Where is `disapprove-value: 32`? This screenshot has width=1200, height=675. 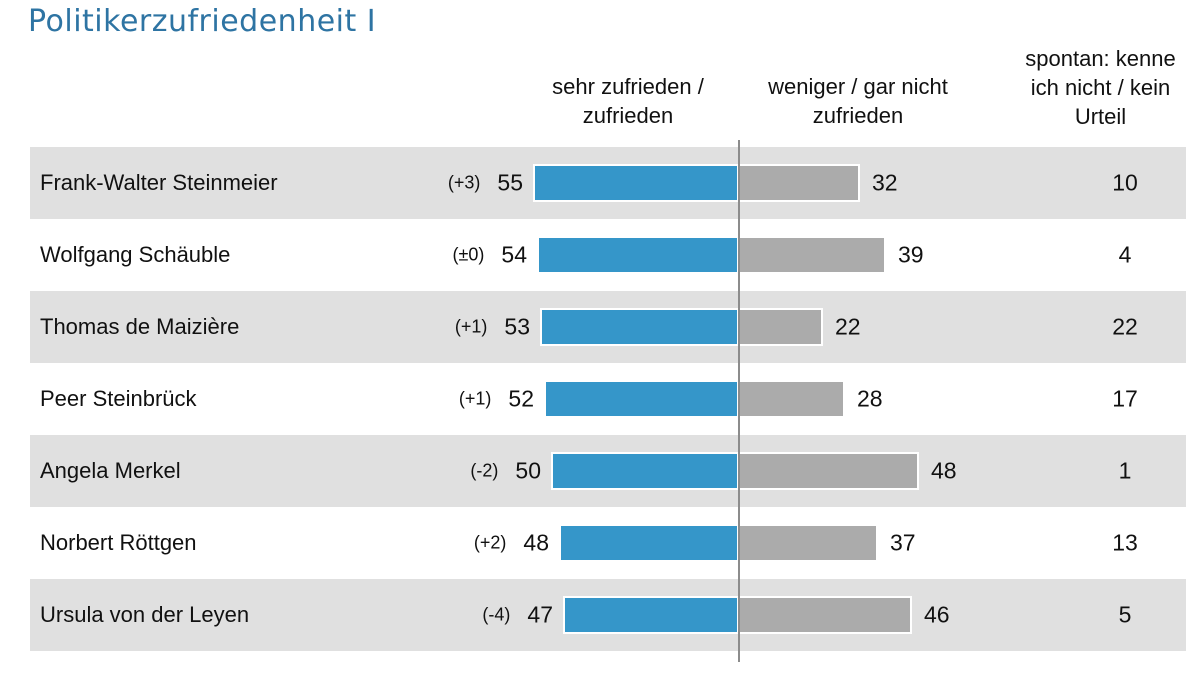 disapprove-value: 32 is located at coordinates (885, 182).